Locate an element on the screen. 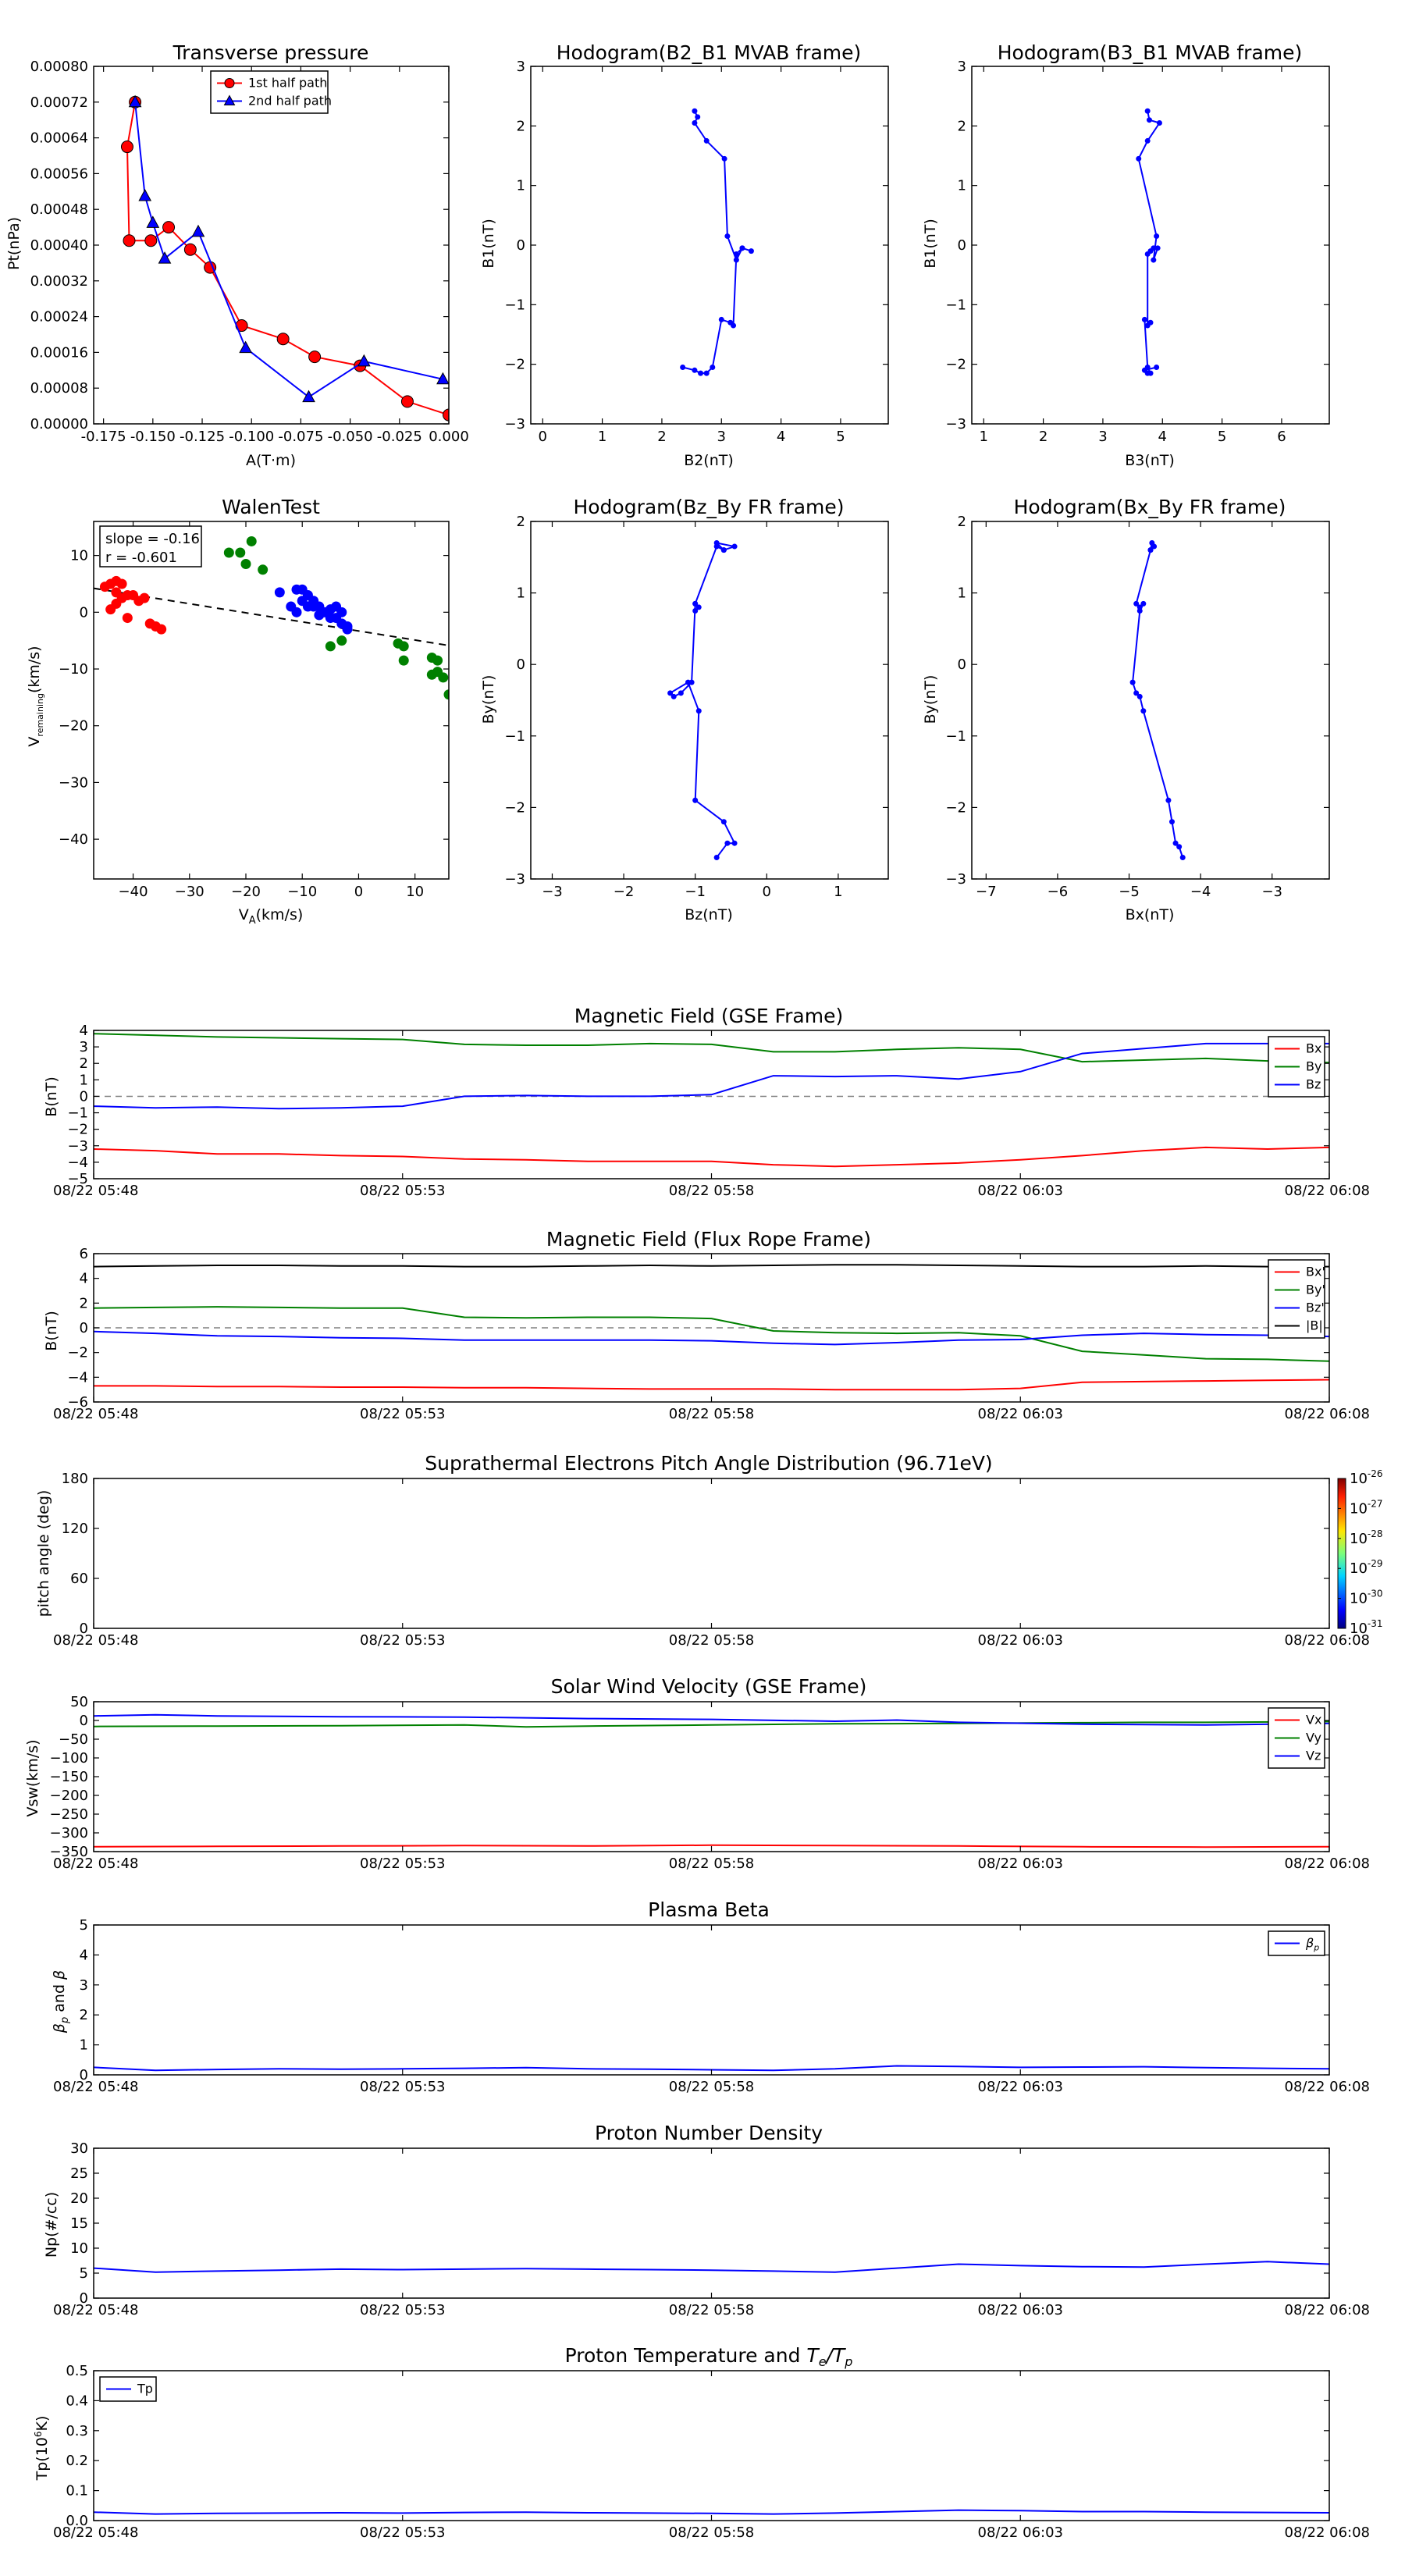  legend: Vx Vy Vz is located at coordinates (1296, 1738).